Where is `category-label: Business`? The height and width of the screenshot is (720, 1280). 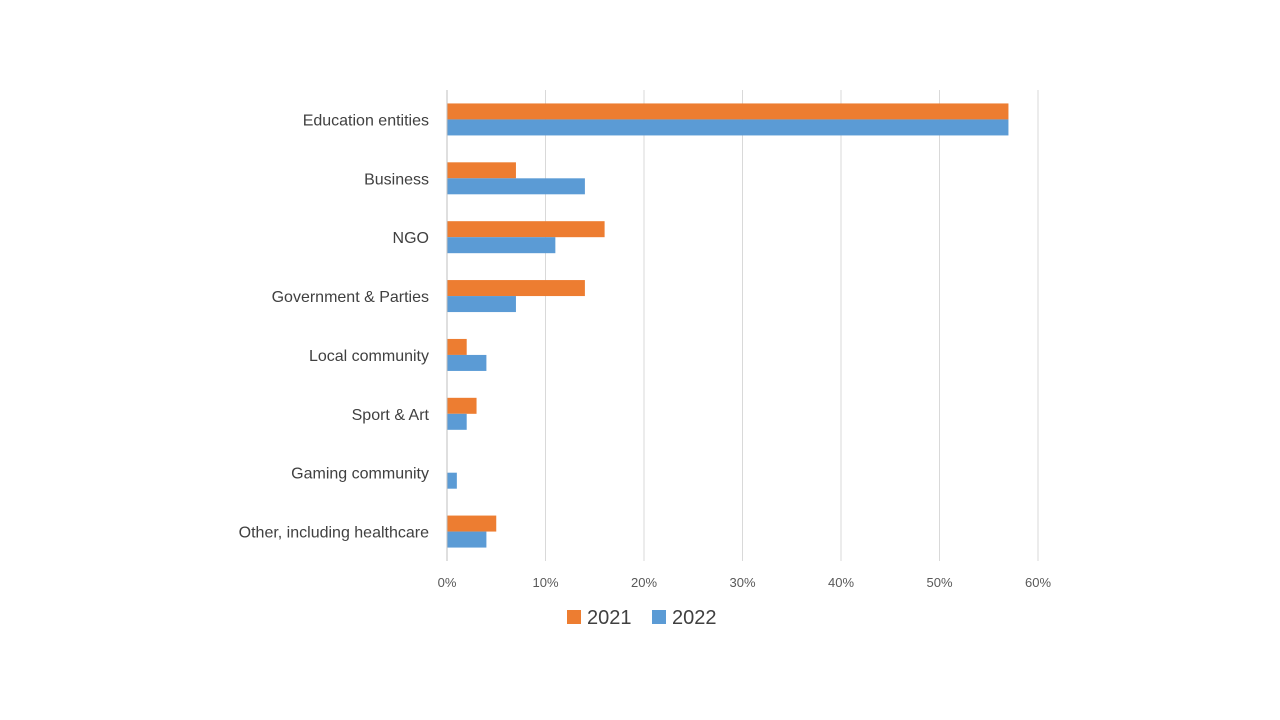
category-label: Business is located at coordinates (396, 179).